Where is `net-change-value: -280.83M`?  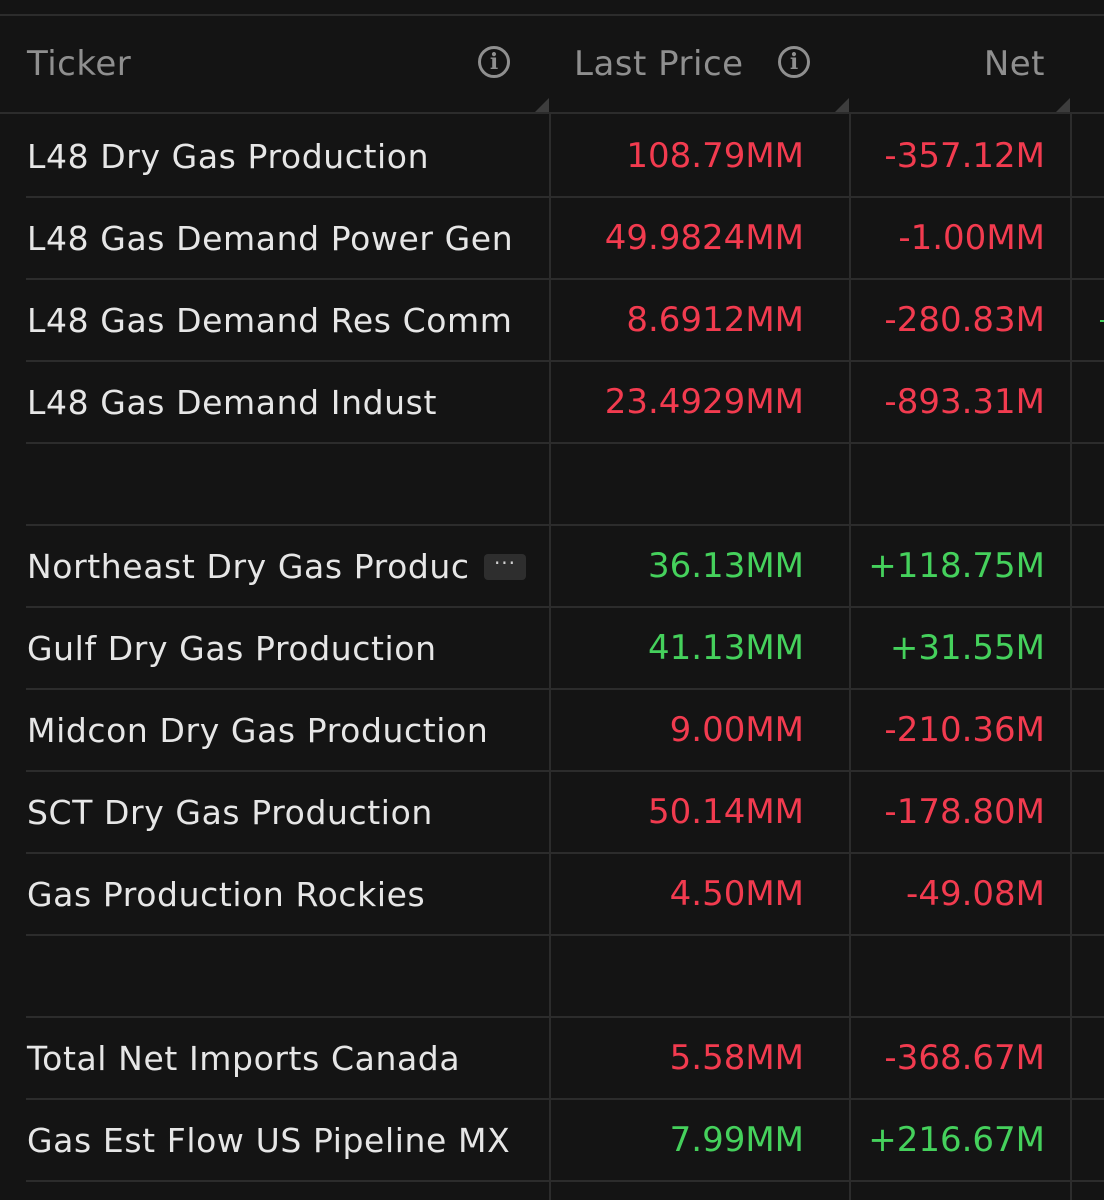 net-change-value: -280.83M is located at coordinates (964, 320).